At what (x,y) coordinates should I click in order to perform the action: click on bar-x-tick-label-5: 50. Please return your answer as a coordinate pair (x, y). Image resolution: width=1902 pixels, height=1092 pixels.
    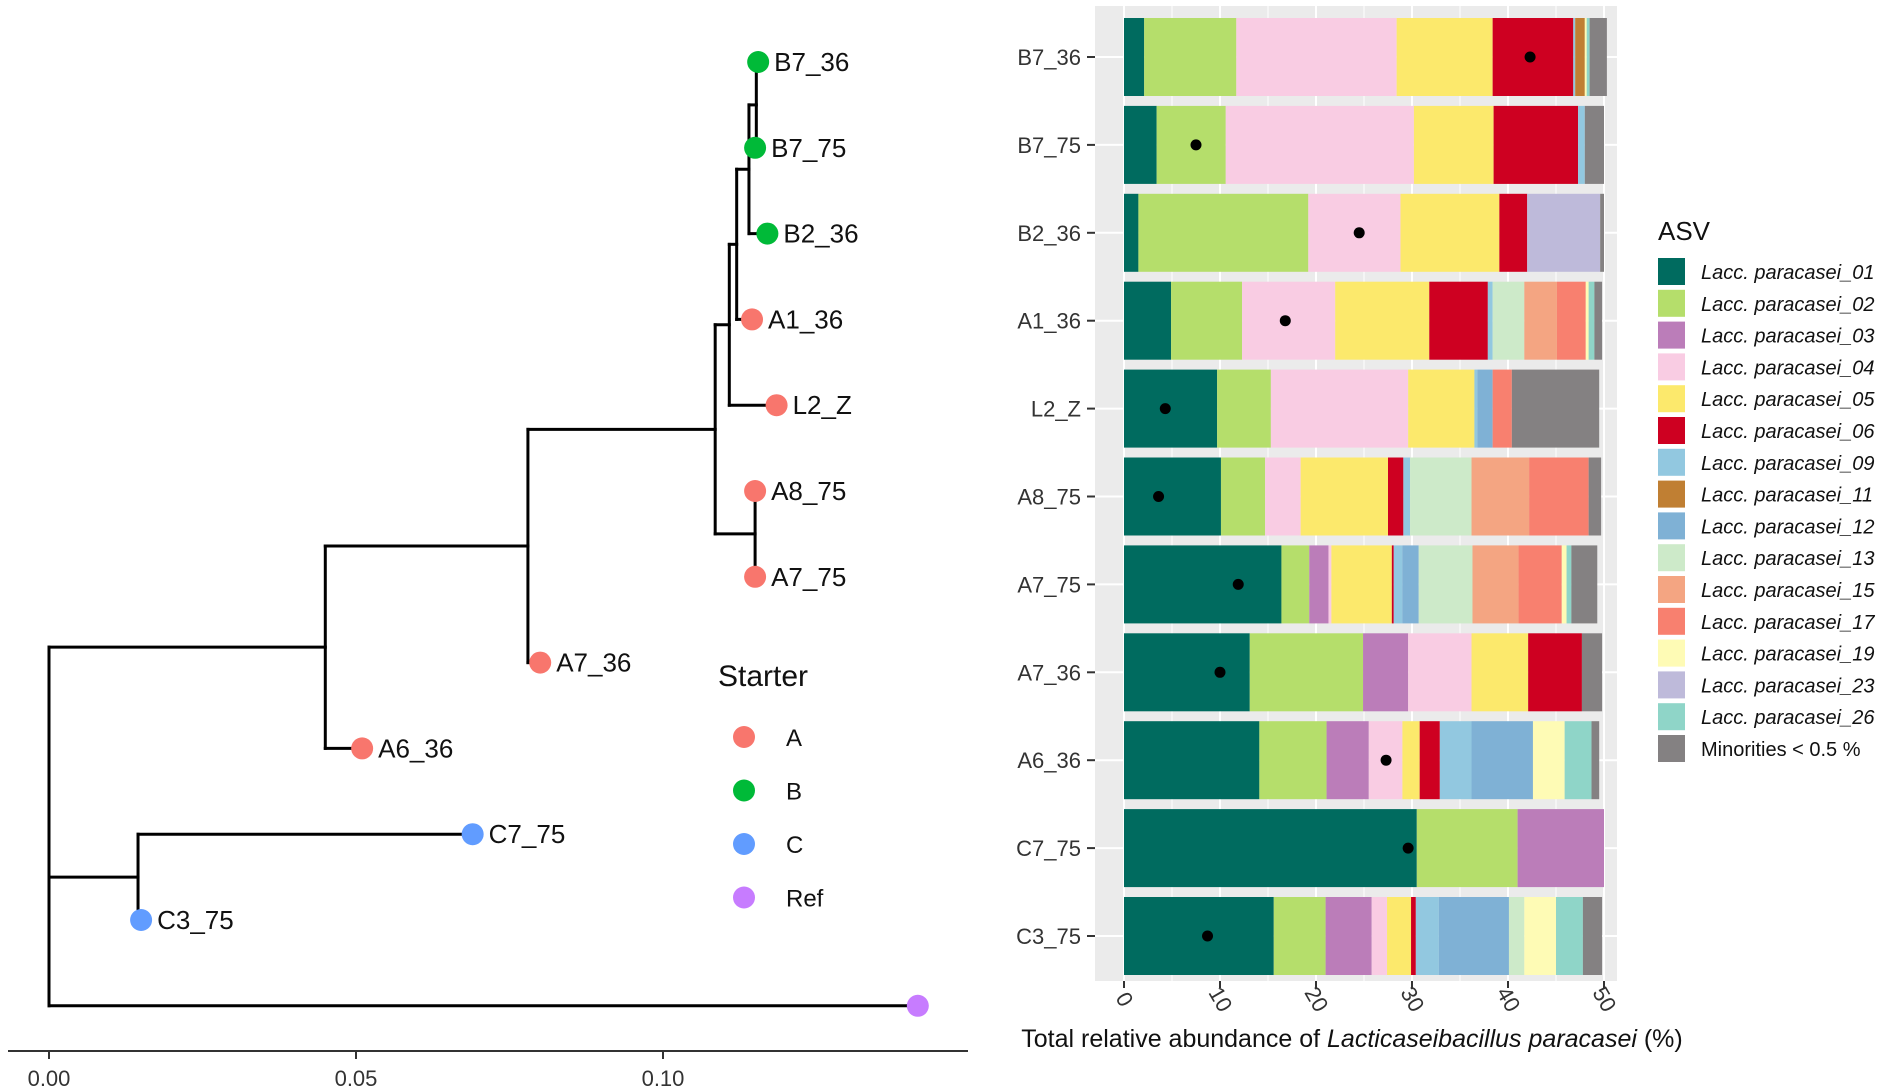
    Looking at the image, I should click on (1605, 999).